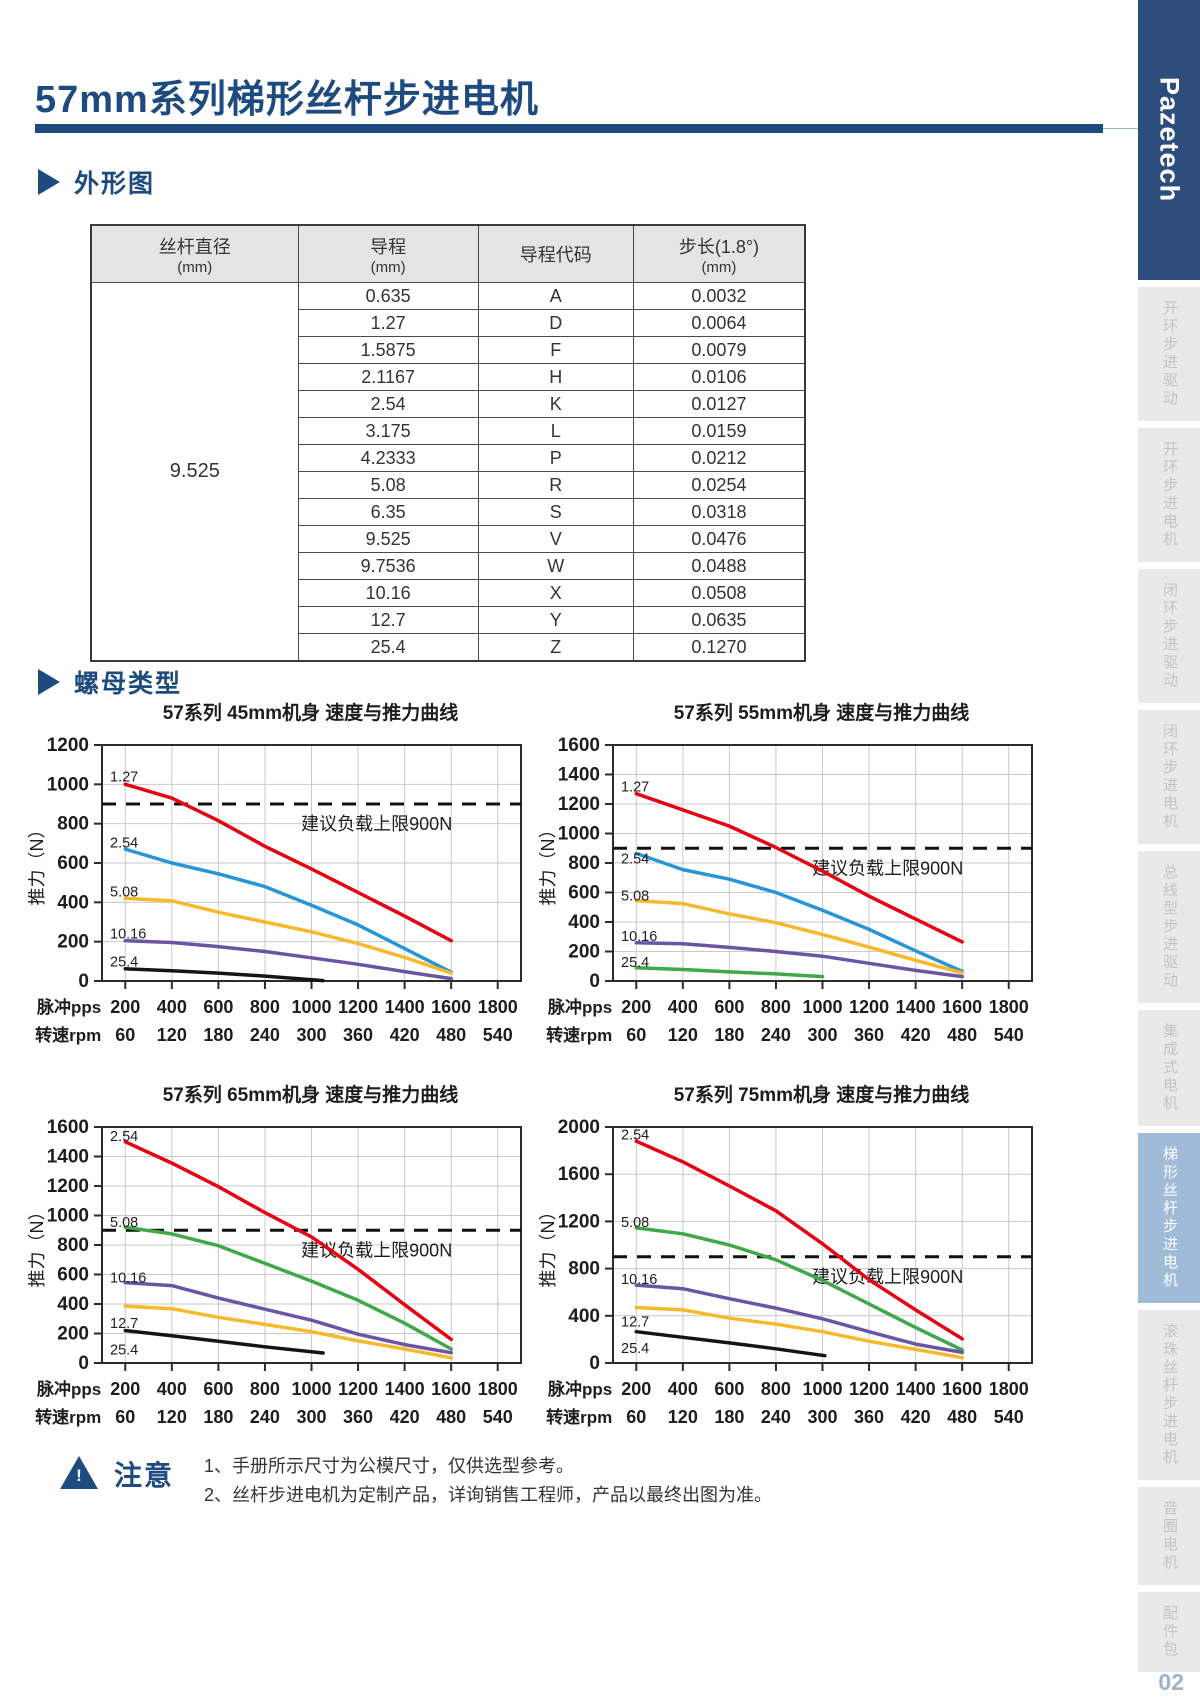  Describe the element at coordinates (719, 458) in the screenshot. I see `table-cell-step: 0.0212` at that location.